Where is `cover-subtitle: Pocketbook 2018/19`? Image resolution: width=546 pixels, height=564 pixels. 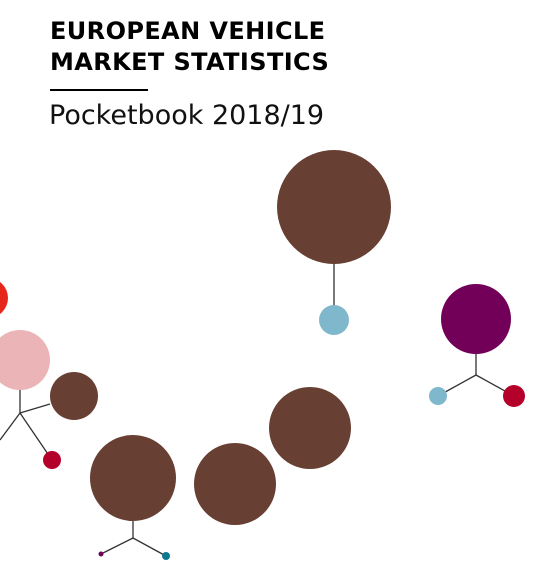
cover-subtitle: Pocketbook 2018/19 is located at coordinates (187, 115).